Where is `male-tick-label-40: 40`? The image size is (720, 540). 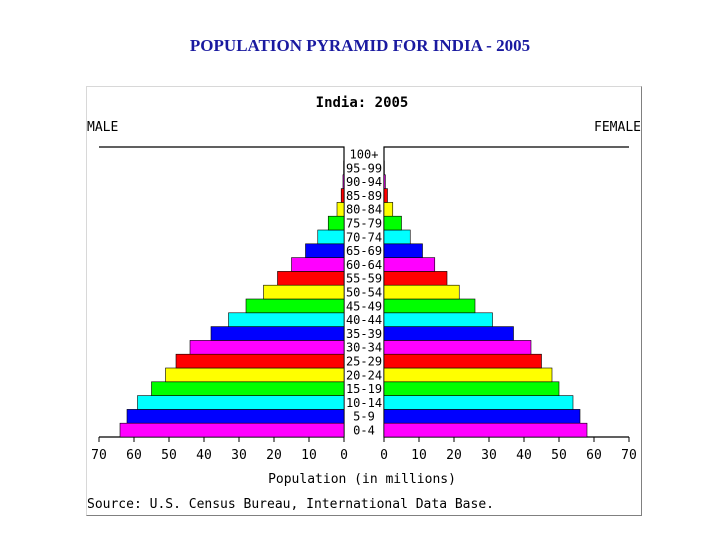
male-tick-label-40: 40 is located at coordinates (204, 455).